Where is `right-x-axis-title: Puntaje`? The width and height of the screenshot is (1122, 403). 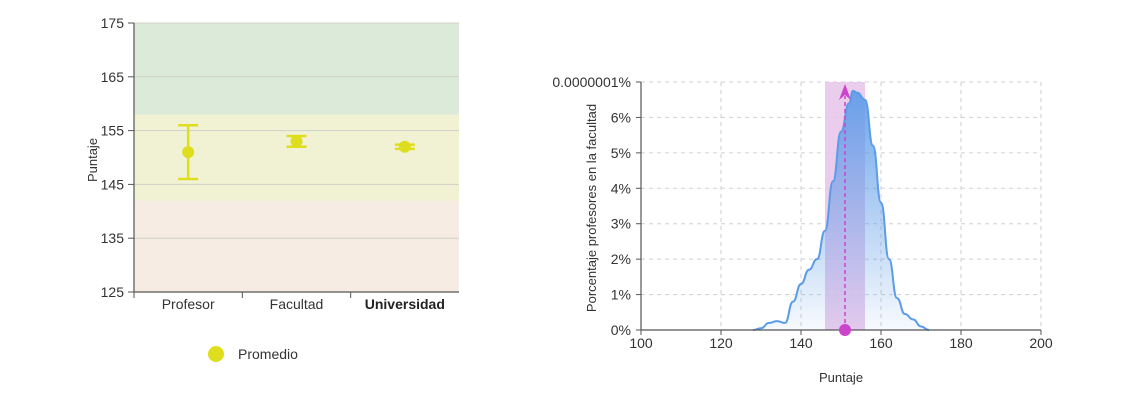 right-x-axis-title: Puntaje is located at coordinates (841, 377).